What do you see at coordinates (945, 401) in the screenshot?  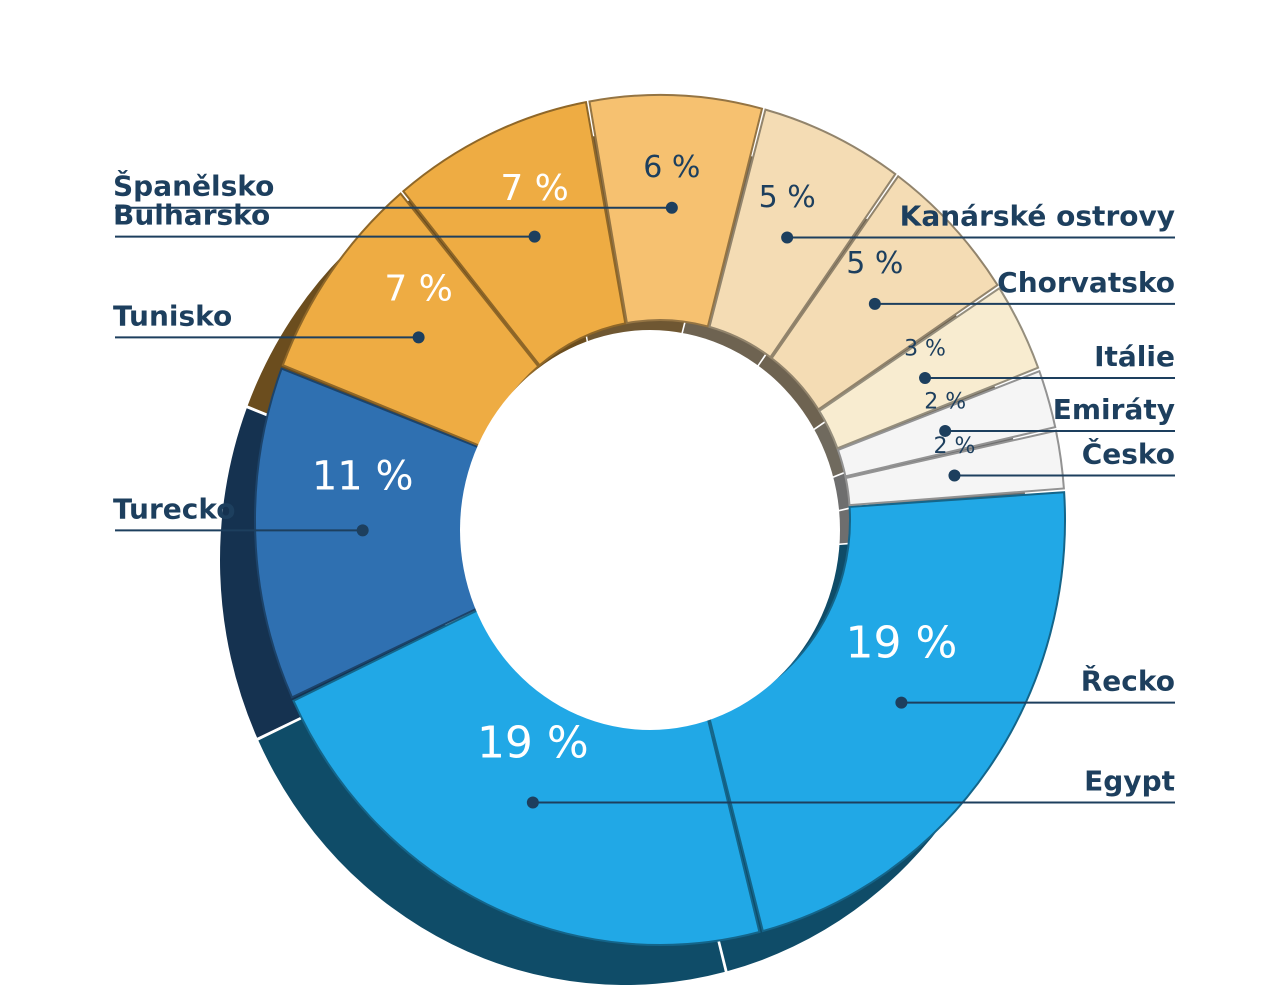 I see `value-label-emiraty: 2 %` at bounding box center [945, 401].